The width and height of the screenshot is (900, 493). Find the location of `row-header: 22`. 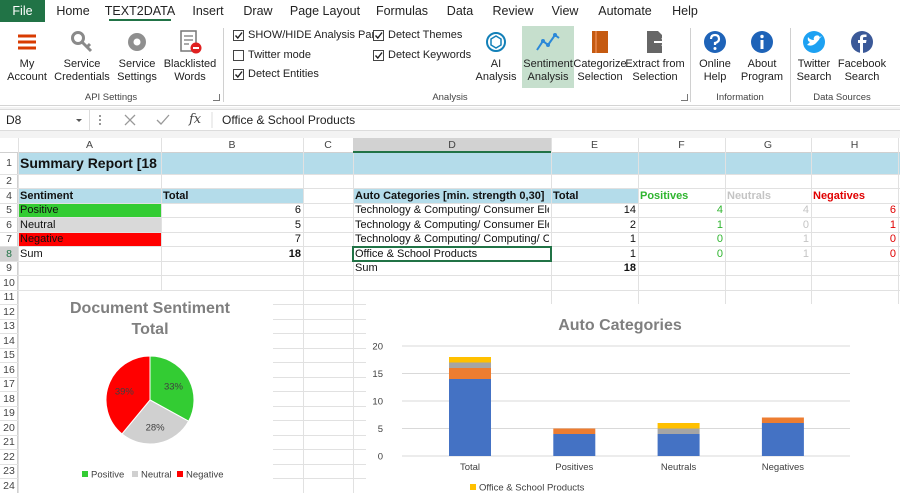

row-header: 22 is located at coordinates (9, 456).